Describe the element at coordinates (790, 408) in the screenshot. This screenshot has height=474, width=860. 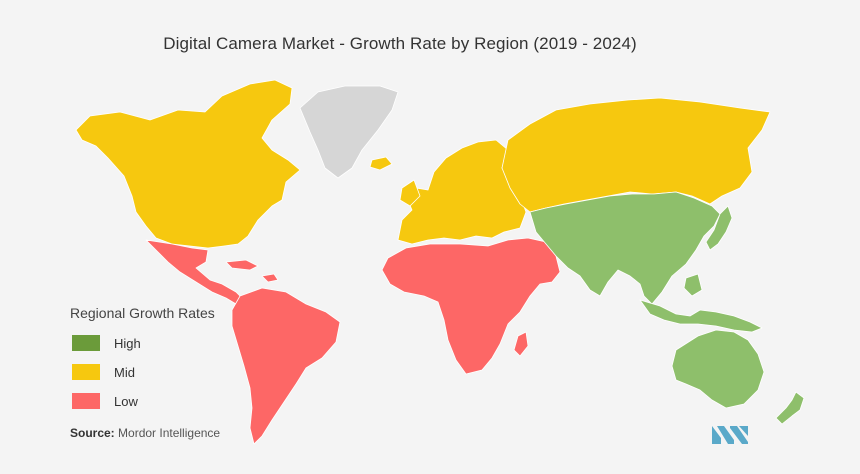
I see `region-new-zealand` at that location.